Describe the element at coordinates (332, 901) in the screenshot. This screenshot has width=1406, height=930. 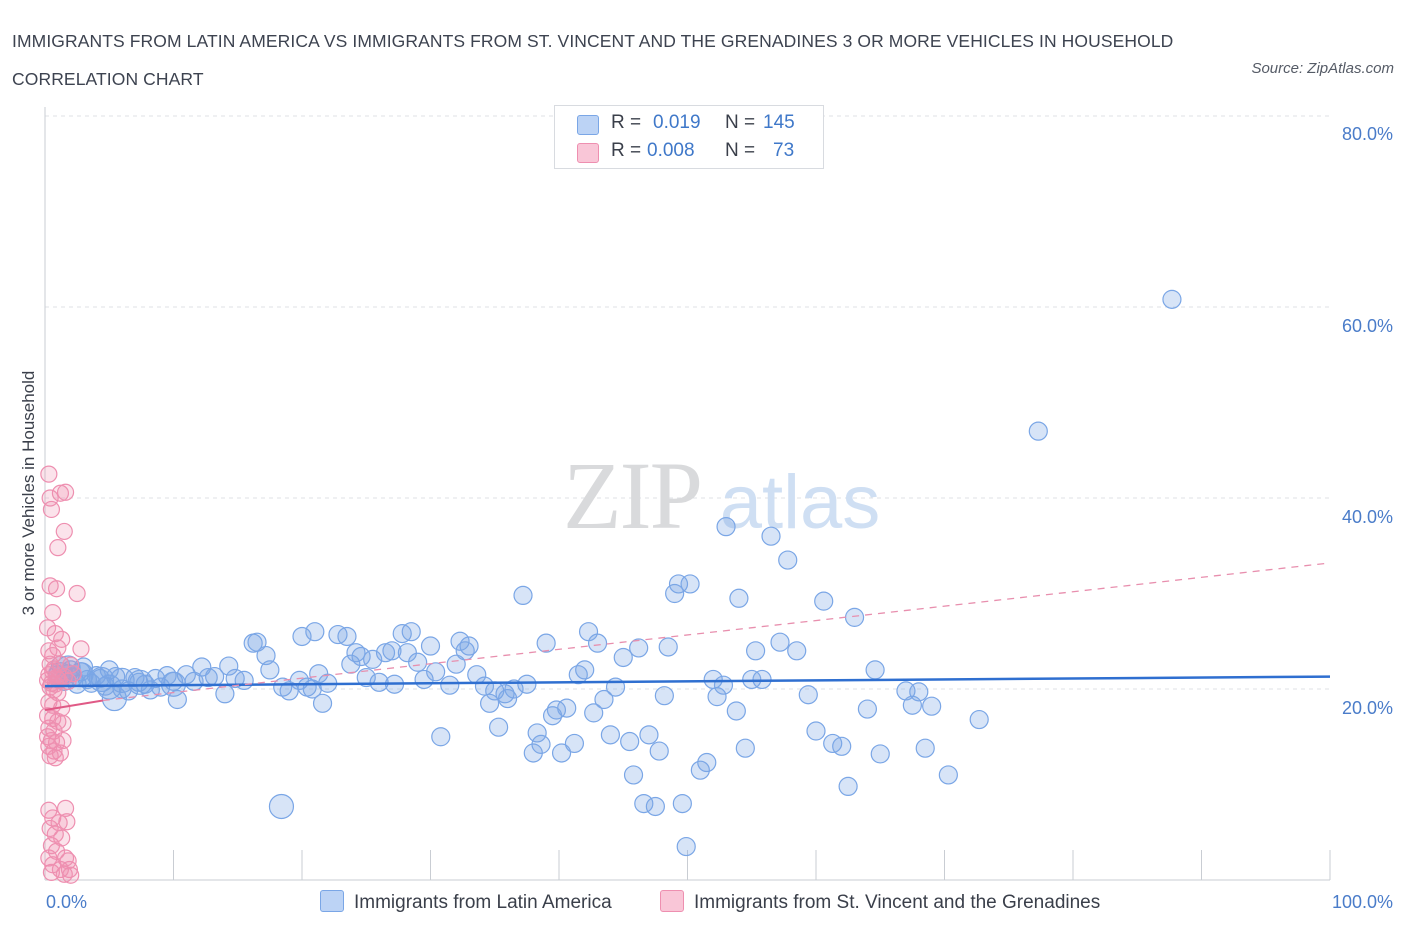
I see `bottom-legend-swatch-blue` at that location.